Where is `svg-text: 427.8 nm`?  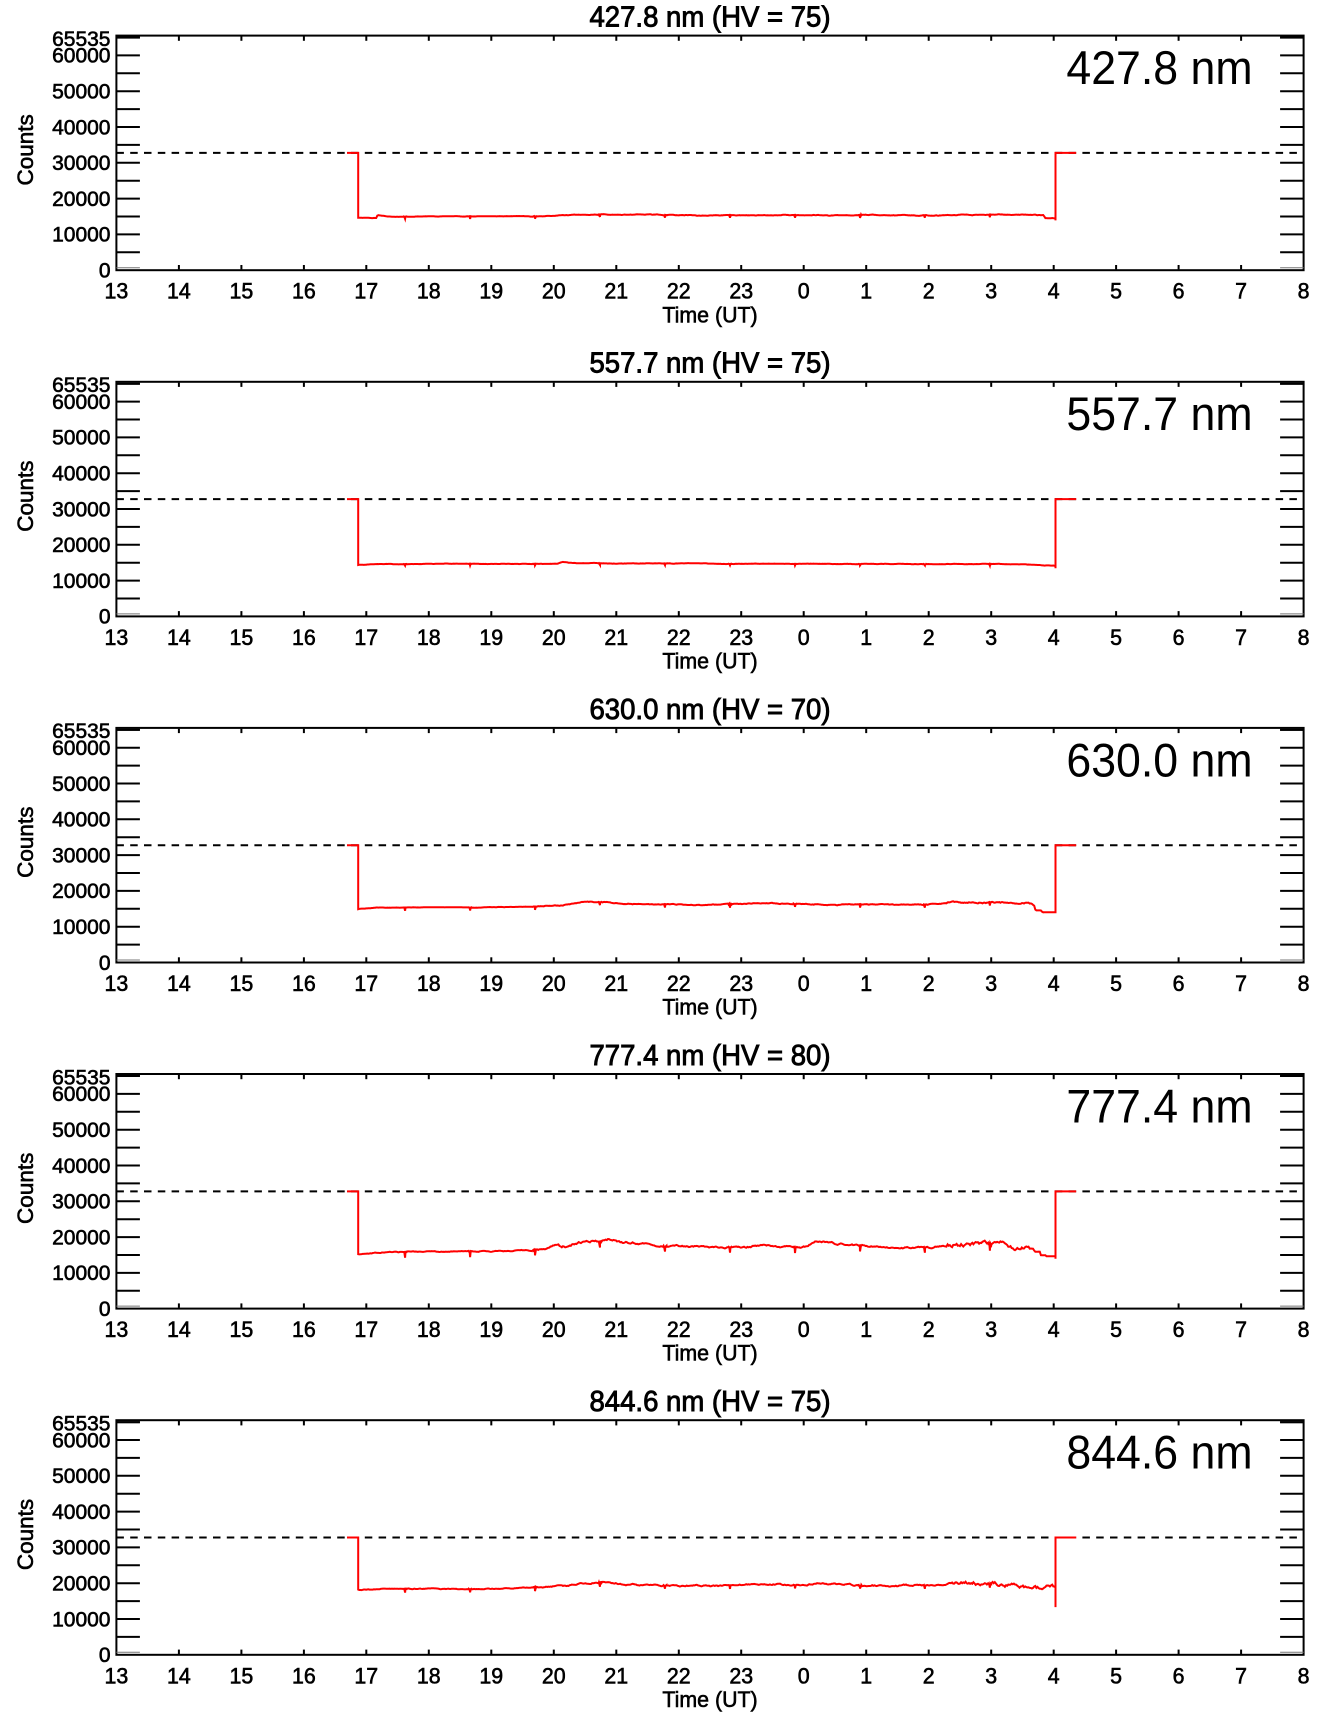 svg-text: 427.8 nm is located at coordinates (1159, 68).